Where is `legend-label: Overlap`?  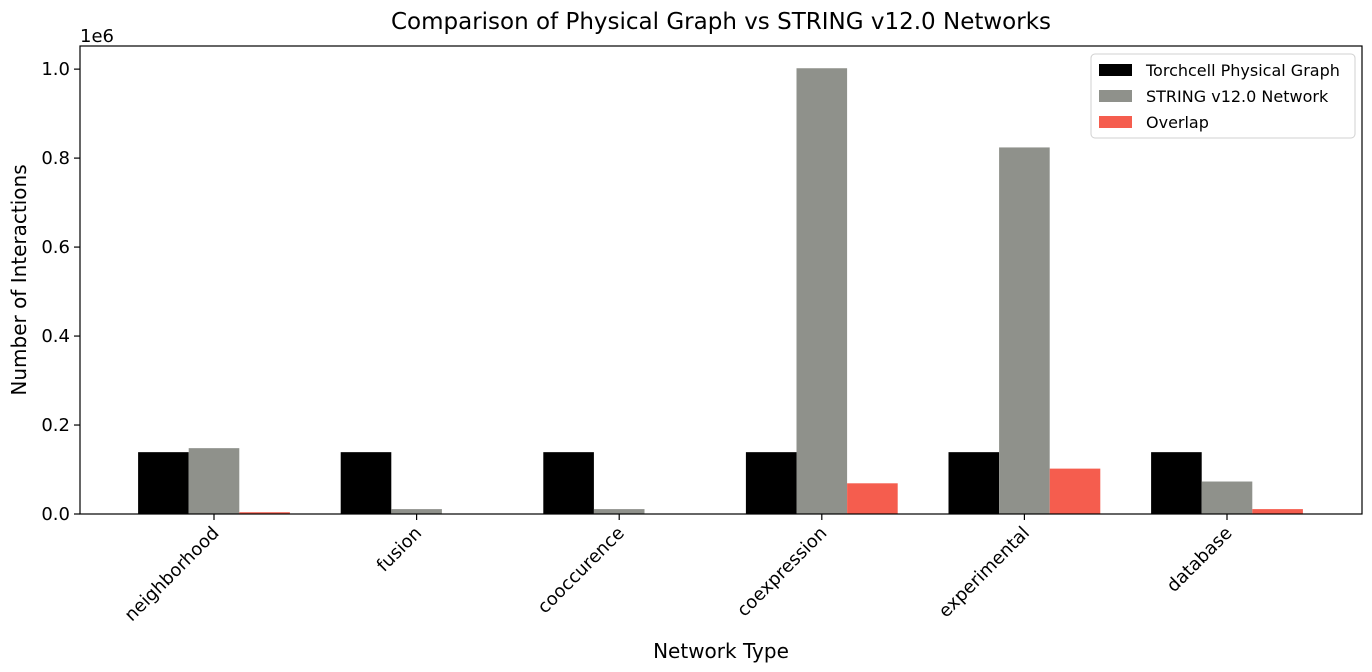
legend-label: Overlap is located at coordinates (1177, 122).